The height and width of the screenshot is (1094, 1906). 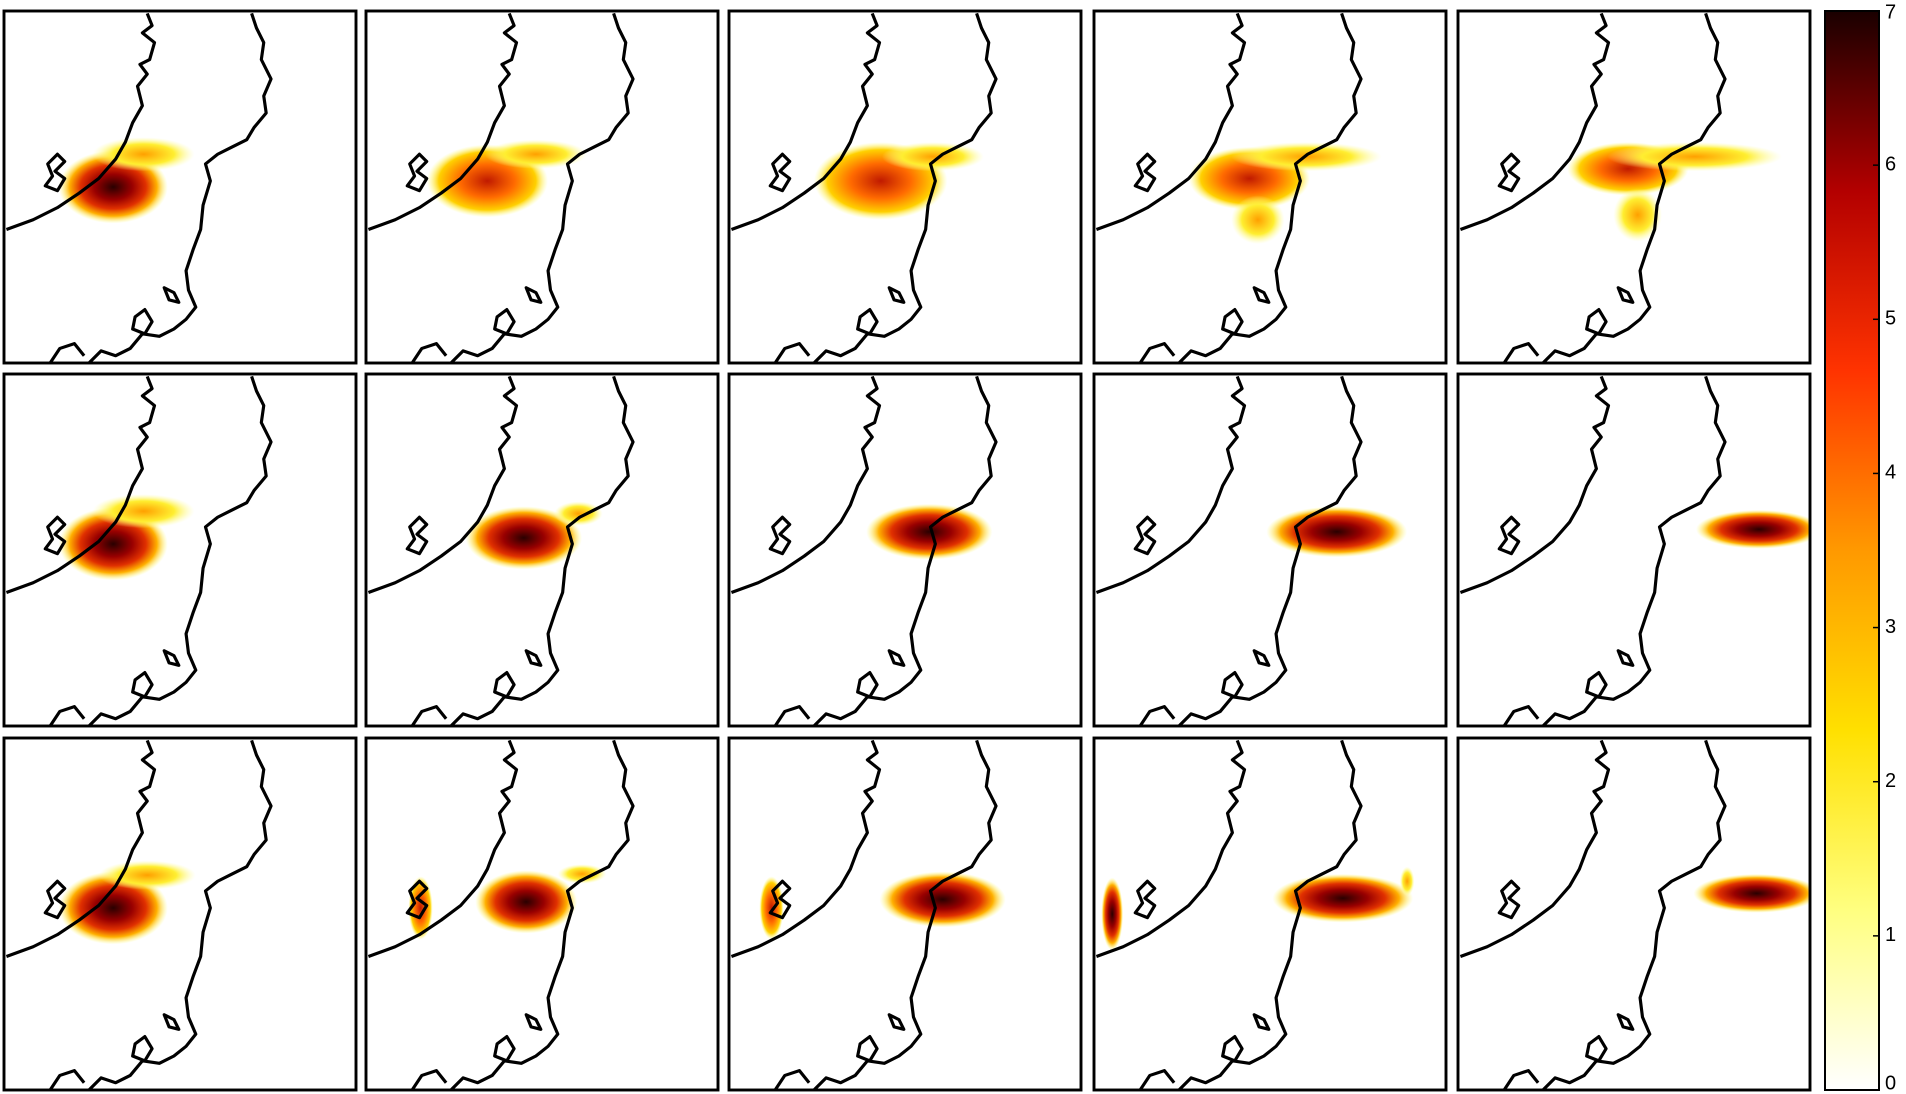 What do you see at coordinates (1890, 935) in the screenshot?
I see `colorbar-tick-label: 1` at bounding box center [1890, 935].